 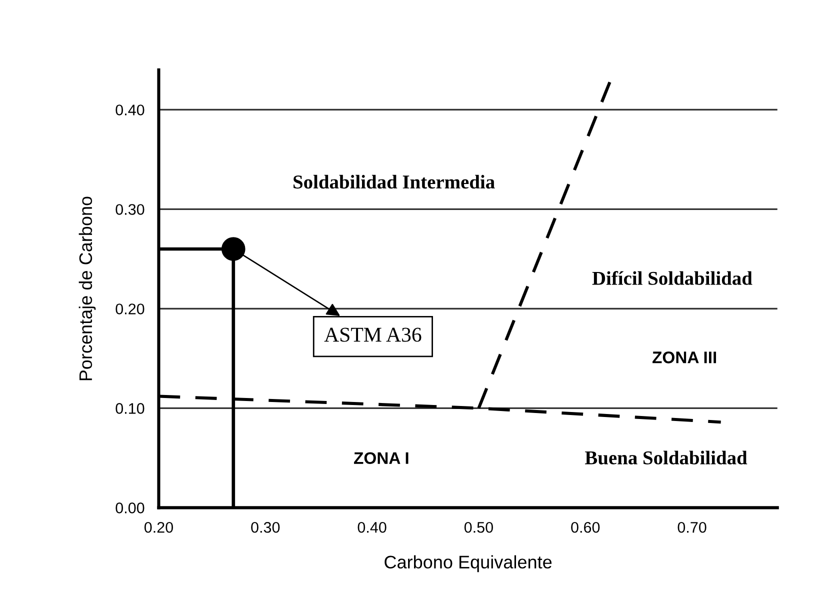 What do you see at coordinates (666, 457) in the screenshot?
I see `annotation: Buena Soldabilidad` at bounding box center [666, 457].